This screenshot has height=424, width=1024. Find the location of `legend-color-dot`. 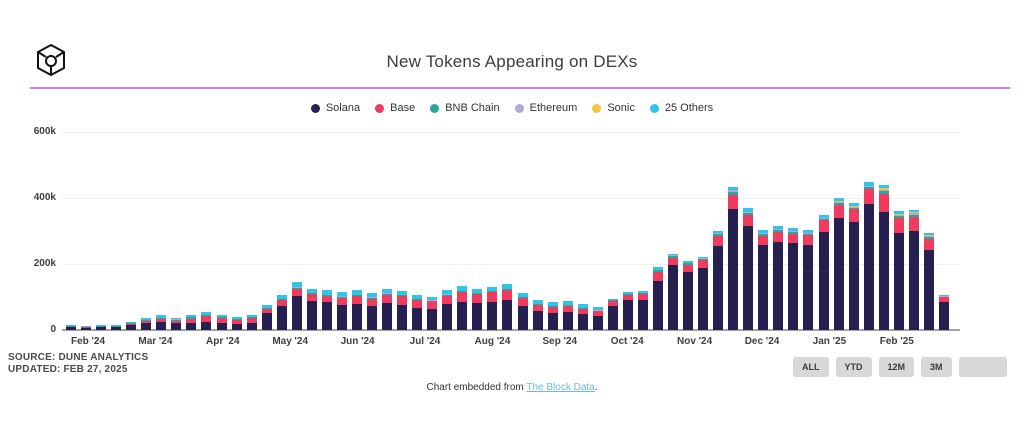

legend-color-dot is located at coordinates (380, 108).